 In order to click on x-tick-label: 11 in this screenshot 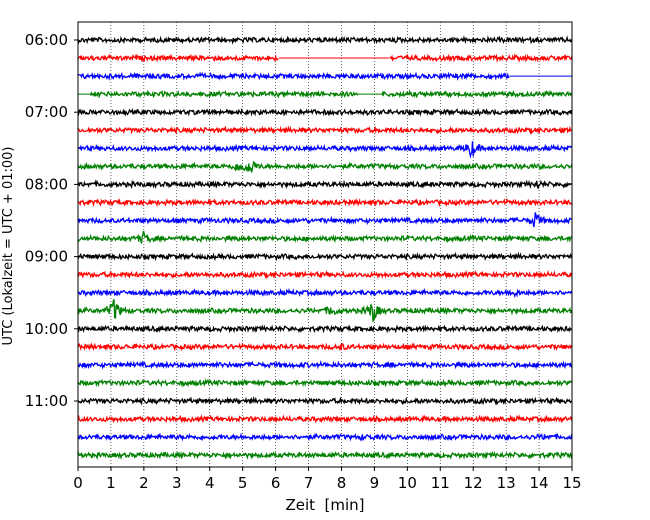, I will do `click(440, 483)`.